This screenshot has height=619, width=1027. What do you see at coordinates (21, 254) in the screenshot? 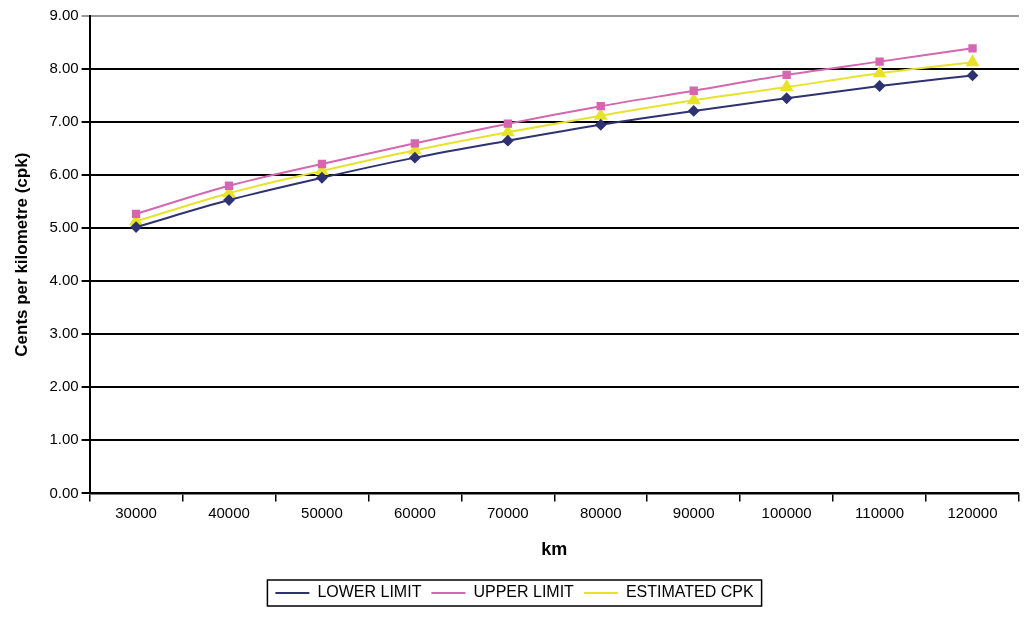
I see `y-axis-title: Cents per kilometre (cpk)` at bounding box center [21, 254].